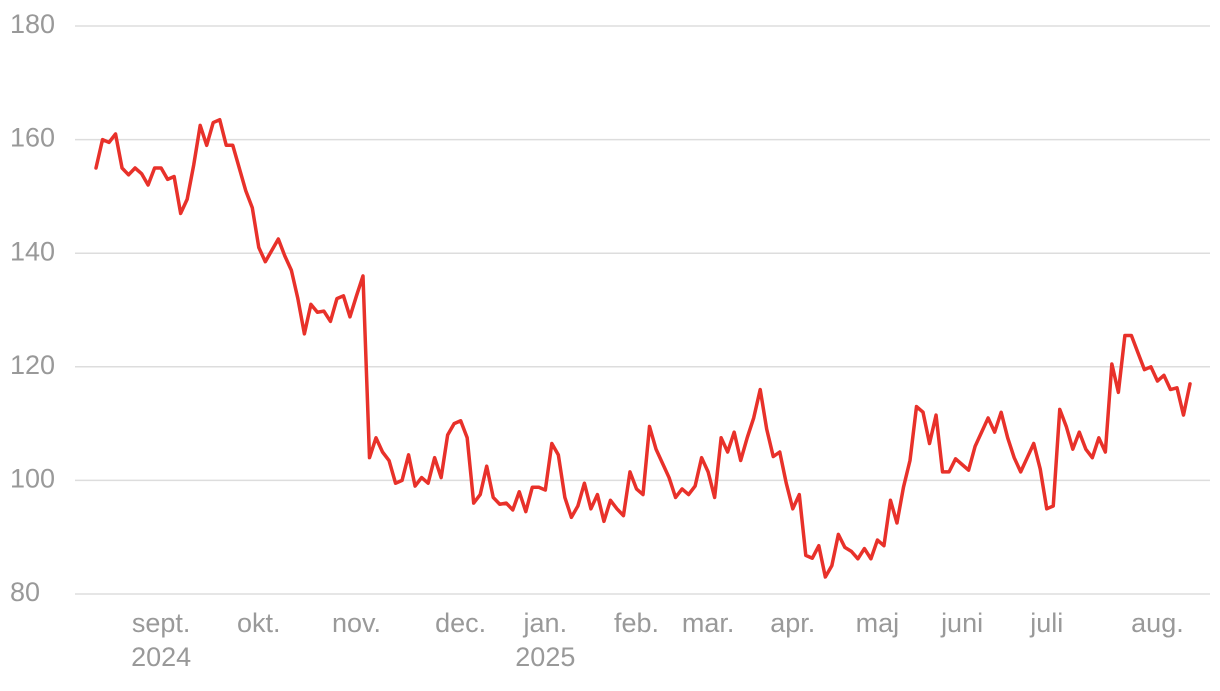 The width and height of the screenshot is (1220, 691). I want to click on x-tick-label: juli, so click(1046, 623).